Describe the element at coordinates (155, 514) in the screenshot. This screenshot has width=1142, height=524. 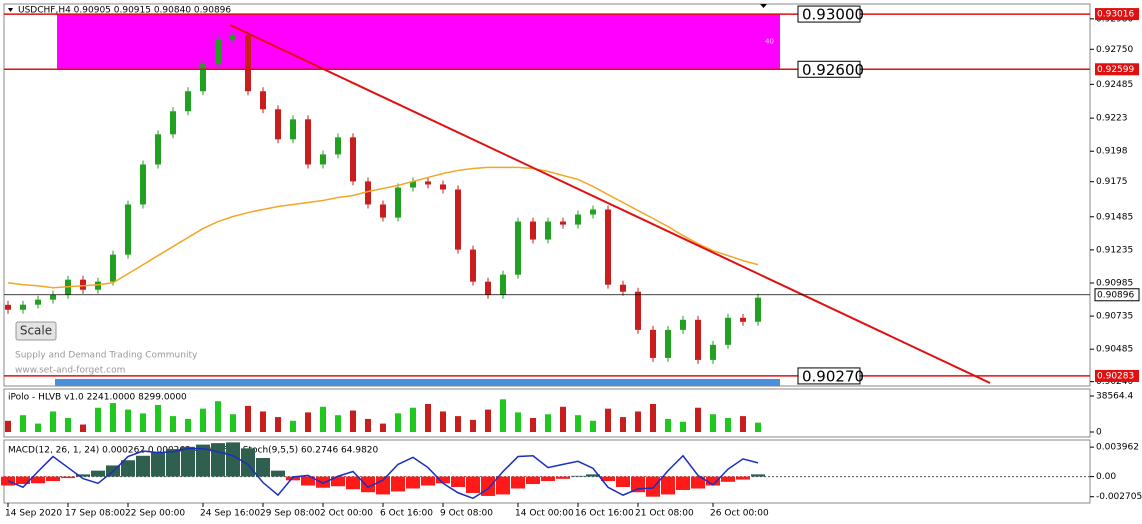
I see `x-tick-label: 22 Sep 00:00` at that location.